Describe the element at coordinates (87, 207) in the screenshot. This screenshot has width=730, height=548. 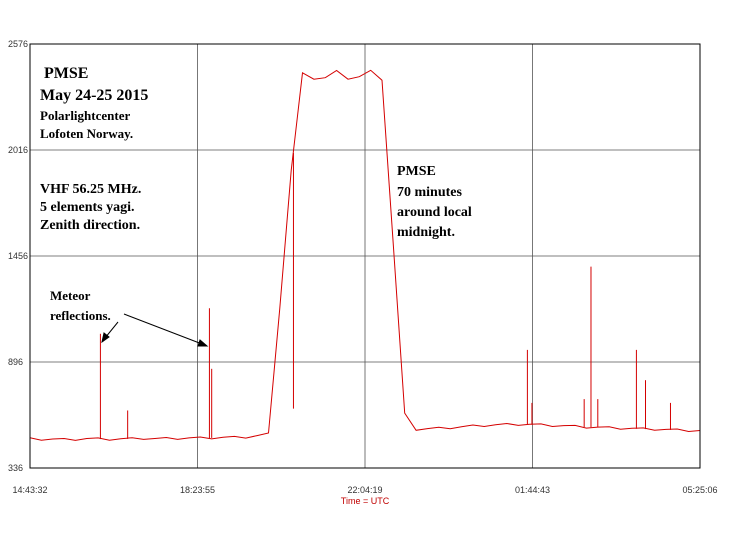
I see `equipment-antenna: 5 elements yagi.` at that location.